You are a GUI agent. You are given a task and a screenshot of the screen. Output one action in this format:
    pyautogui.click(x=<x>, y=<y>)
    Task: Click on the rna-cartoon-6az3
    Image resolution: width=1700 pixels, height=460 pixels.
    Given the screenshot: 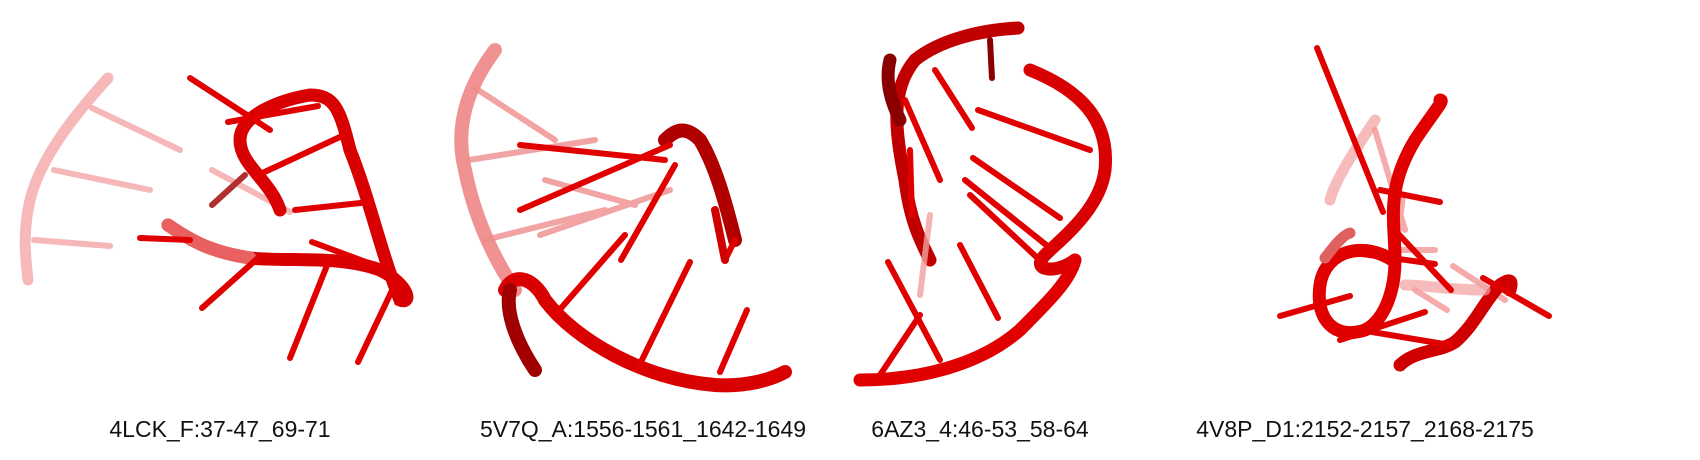 What is the action you would take?
    pyautogui.click(x=983, y=204)
    